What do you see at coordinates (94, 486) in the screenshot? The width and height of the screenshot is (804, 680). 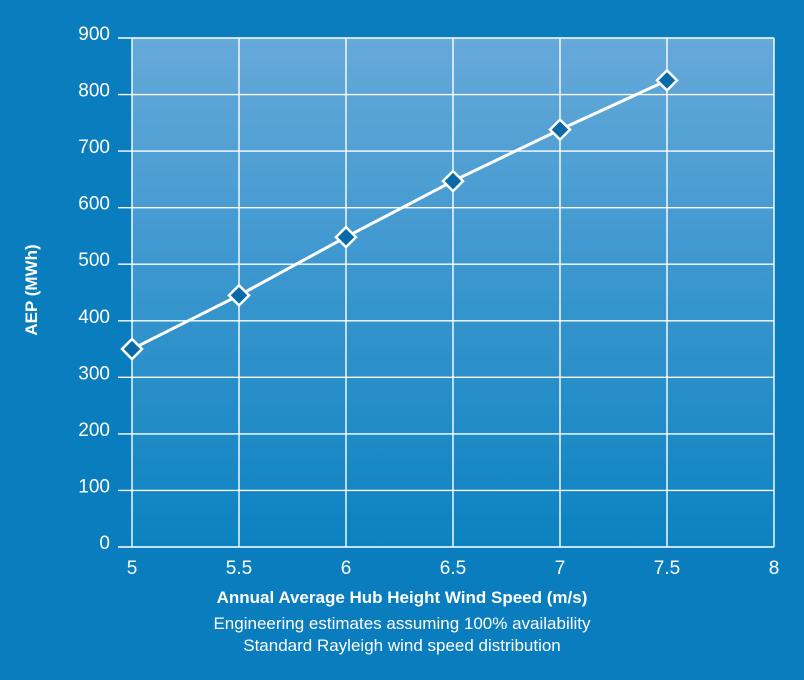 I see `y-tick-label: 100` at bounding box center [94, 486].